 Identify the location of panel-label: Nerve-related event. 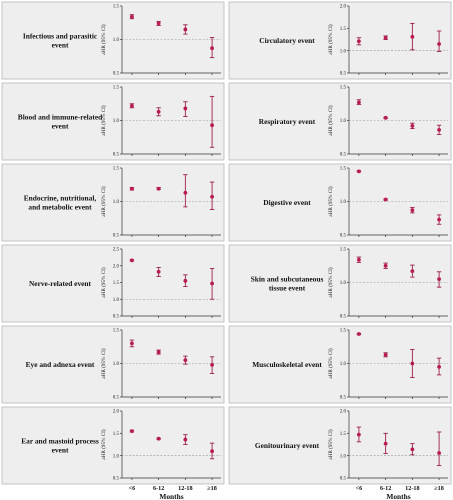
(60, 283).